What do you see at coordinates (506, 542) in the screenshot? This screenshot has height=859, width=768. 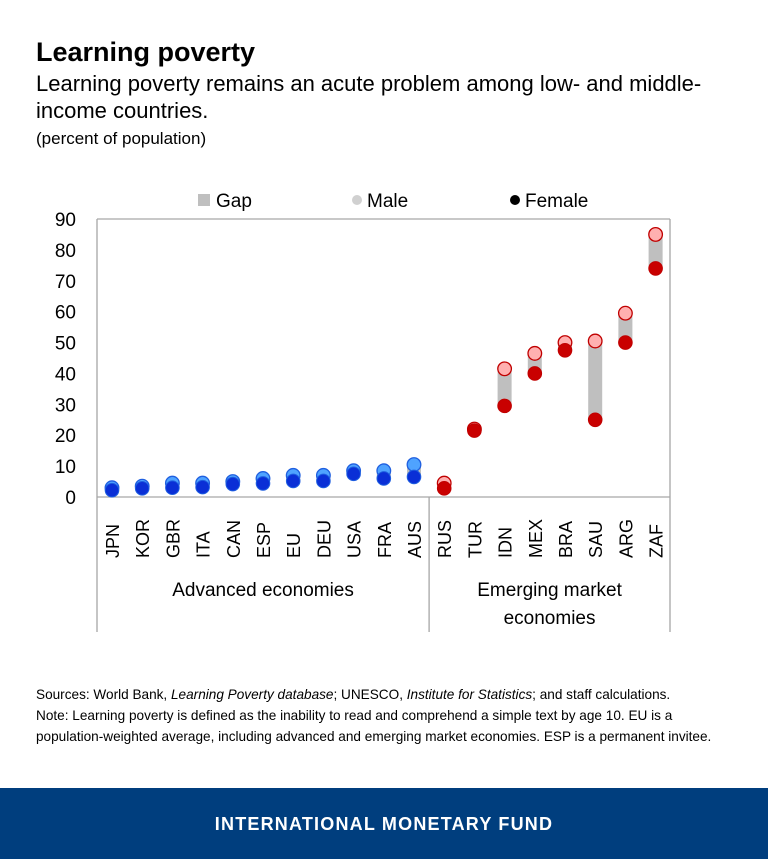 I see `x-tick-label: IDN` at bounding box center [506, 542].